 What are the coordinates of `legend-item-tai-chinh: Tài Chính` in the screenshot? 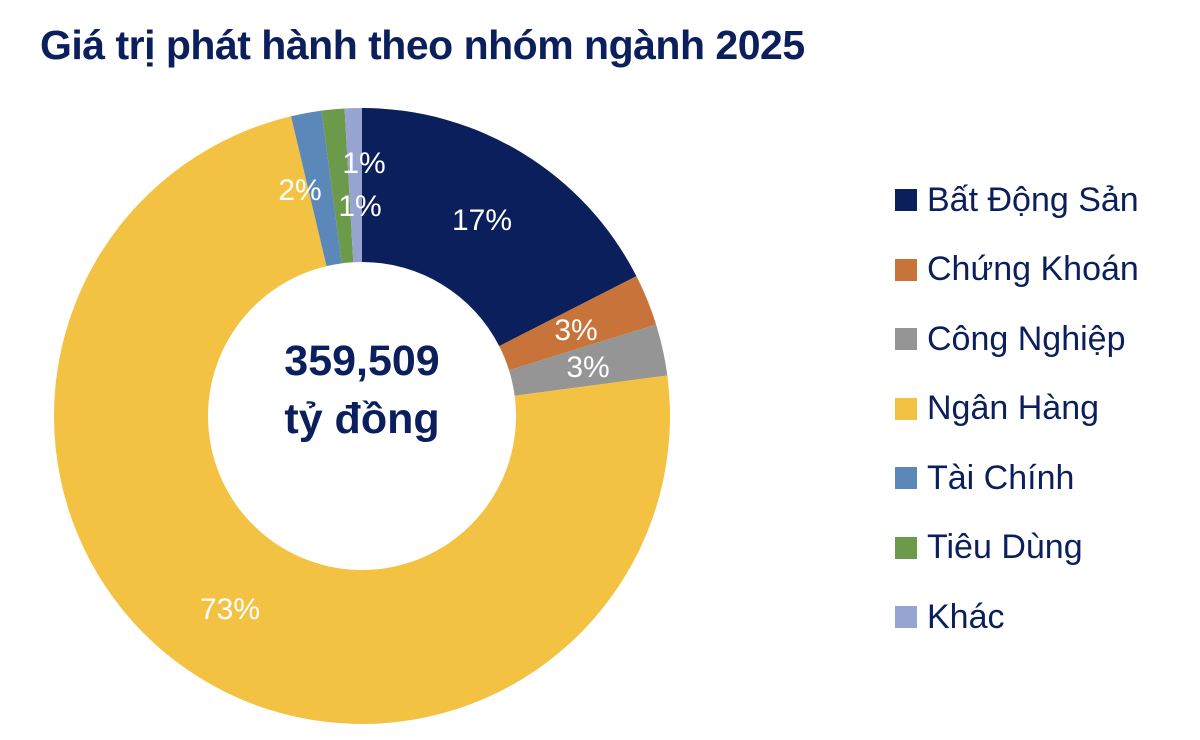 It's located at (1017, 478).